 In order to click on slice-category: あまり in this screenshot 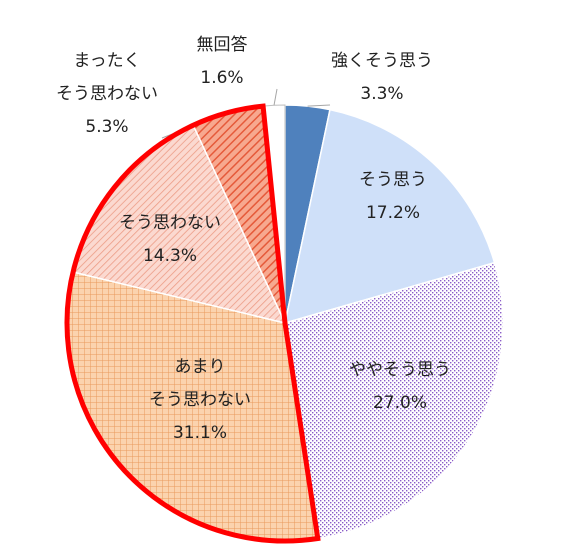, I will do `click(200, 367)`.